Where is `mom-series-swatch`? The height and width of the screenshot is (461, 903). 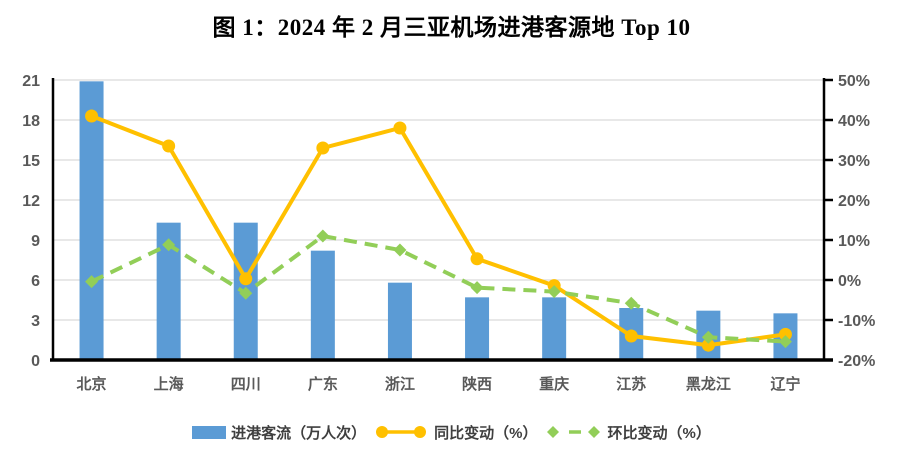
mom-series-swatch is located at coordinates (573, 432).